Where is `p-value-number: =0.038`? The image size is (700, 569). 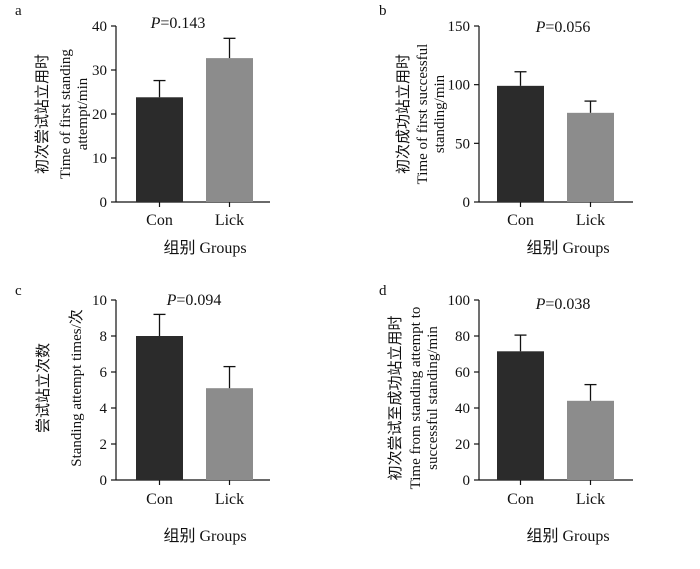 p-value-number: =0.038 is located at coordinates (567, 304).